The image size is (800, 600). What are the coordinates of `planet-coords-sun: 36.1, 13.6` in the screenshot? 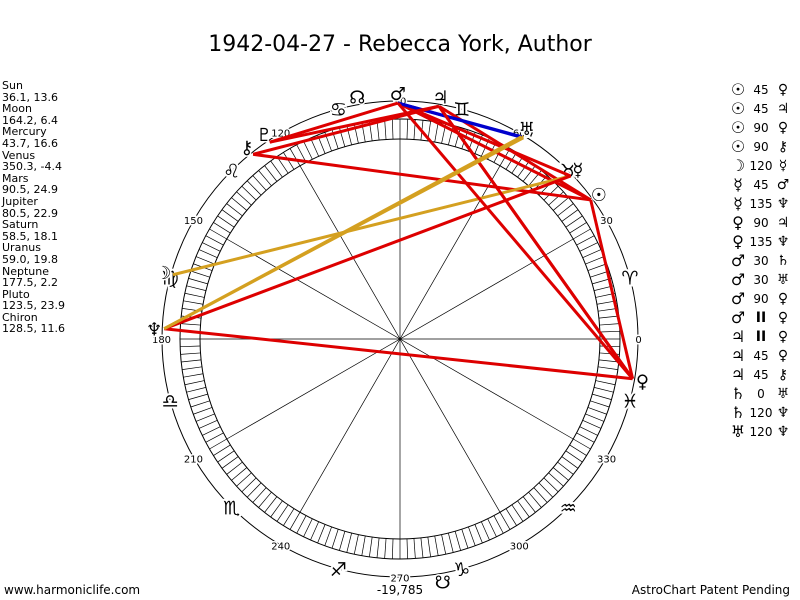 It's located at (30, 97).